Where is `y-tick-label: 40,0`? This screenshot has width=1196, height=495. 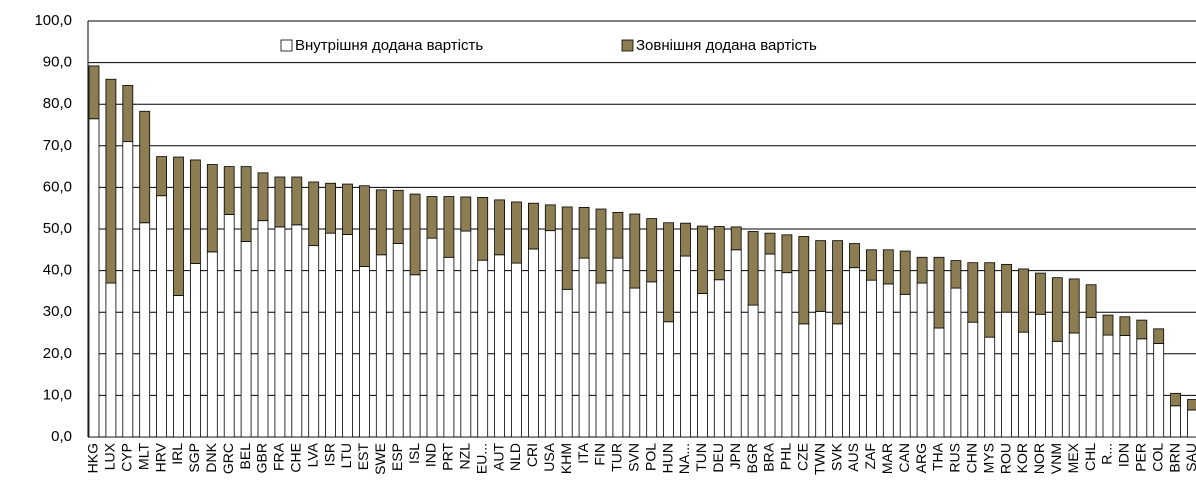
y-tick-label: 40,0 is located at coordinates (57, 270).